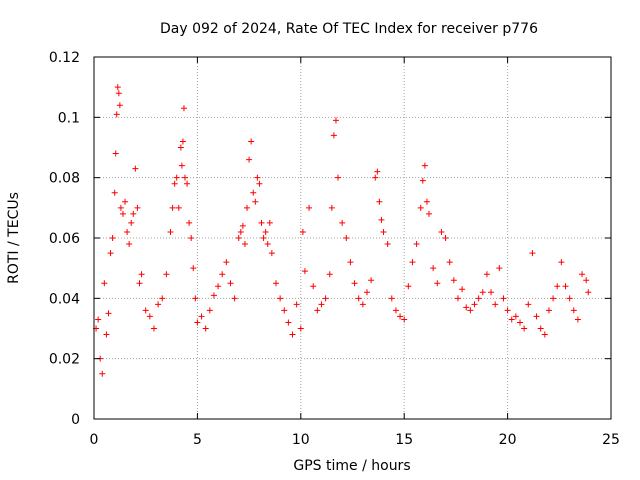 This screenshot has height=480, width=640. Describe the element at coordinates (75, 420) in the screenshot. I see `y-tick-label: 0` at that location.